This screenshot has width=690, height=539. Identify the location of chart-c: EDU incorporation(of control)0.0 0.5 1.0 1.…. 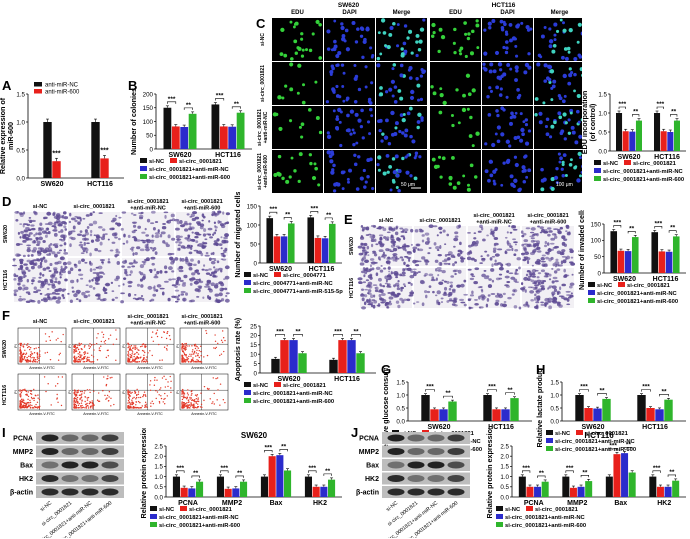
(634, 137).